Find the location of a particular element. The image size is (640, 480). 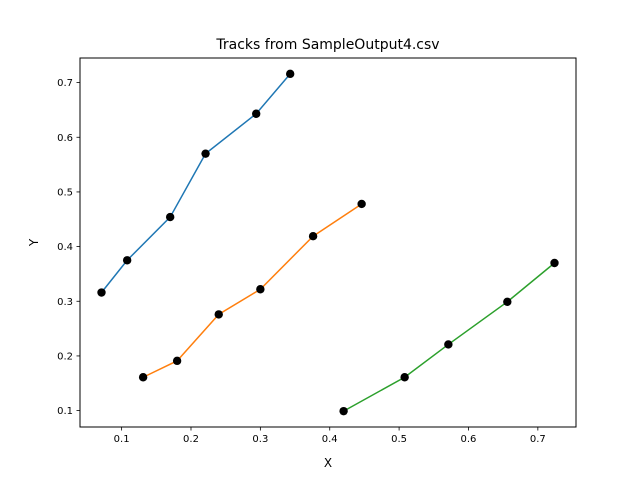

x-tick-label: 0.5 is located at coordinates (399, 439).